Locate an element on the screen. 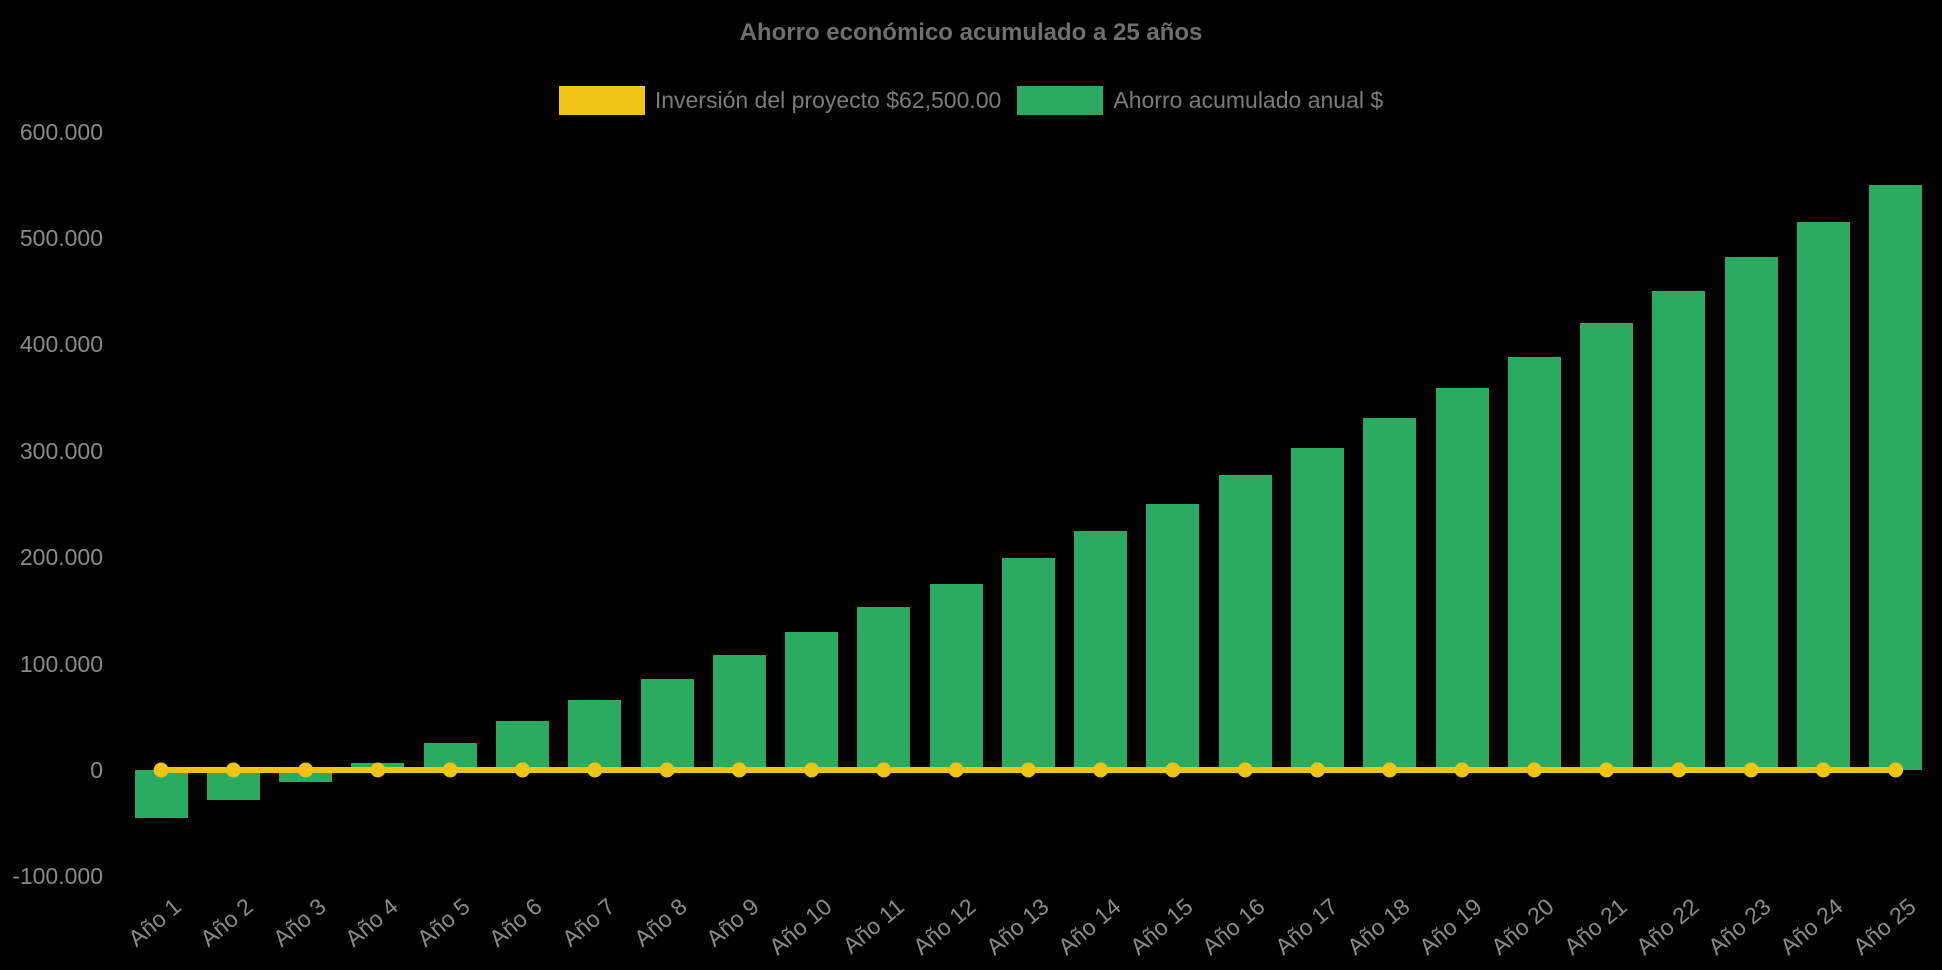  bar-año-18 is located at coordinates (1390, 593).